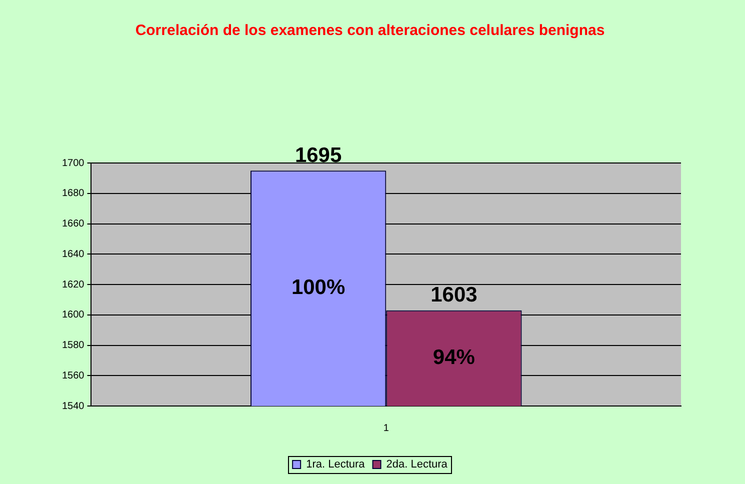 Image resolution: width=745 pixels, height=484 pixels. I want to click on x-tick-label: 1, so click(386, 428).